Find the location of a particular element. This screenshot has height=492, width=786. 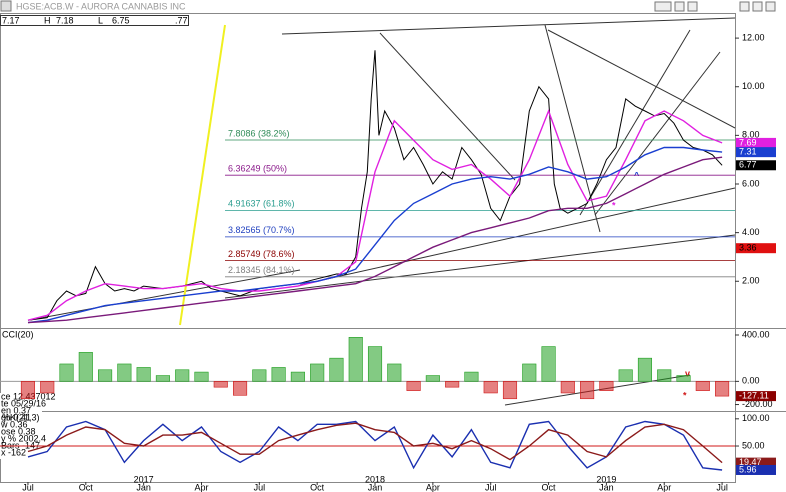

y-tick-label: 400.00 is located at coordinates (756, 334).